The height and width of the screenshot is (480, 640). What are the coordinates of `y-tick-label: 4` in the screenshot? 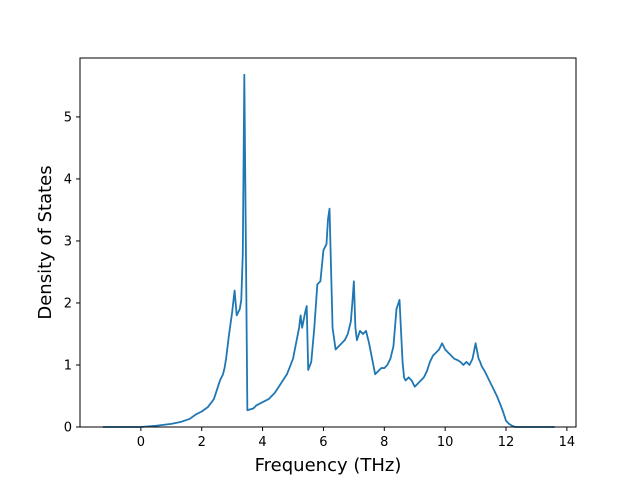 It's located at (68, 179).